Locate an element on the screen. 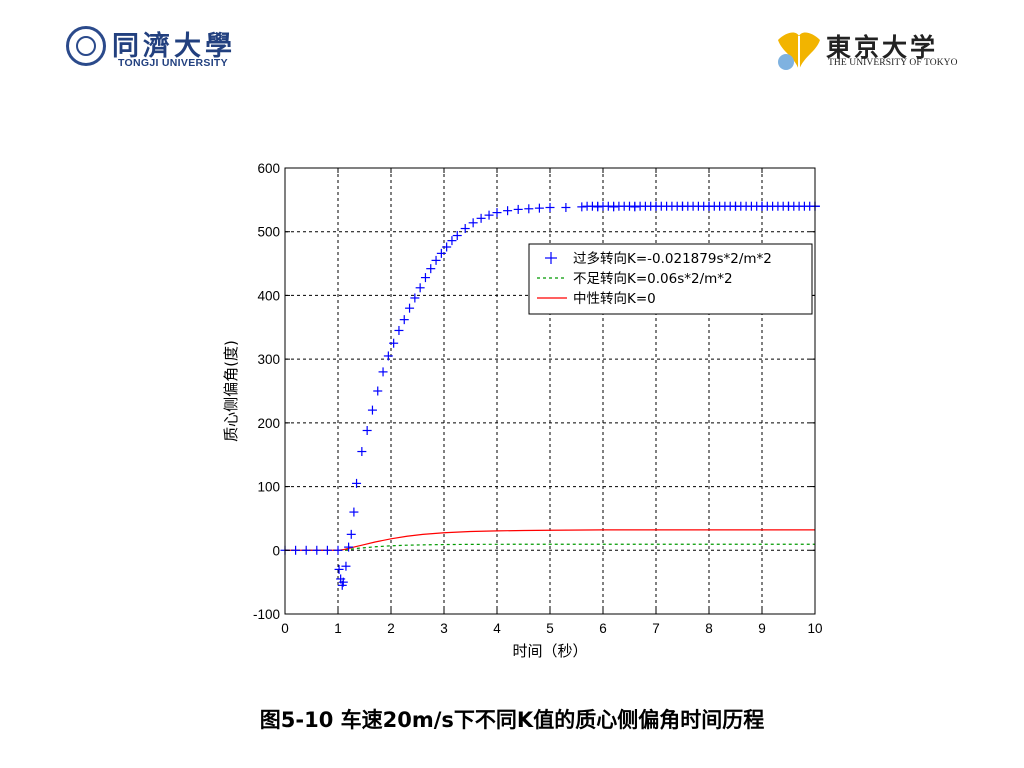 The image size is (1024, 768). y-tick-label: 400 is located at coordinates (268, 295).